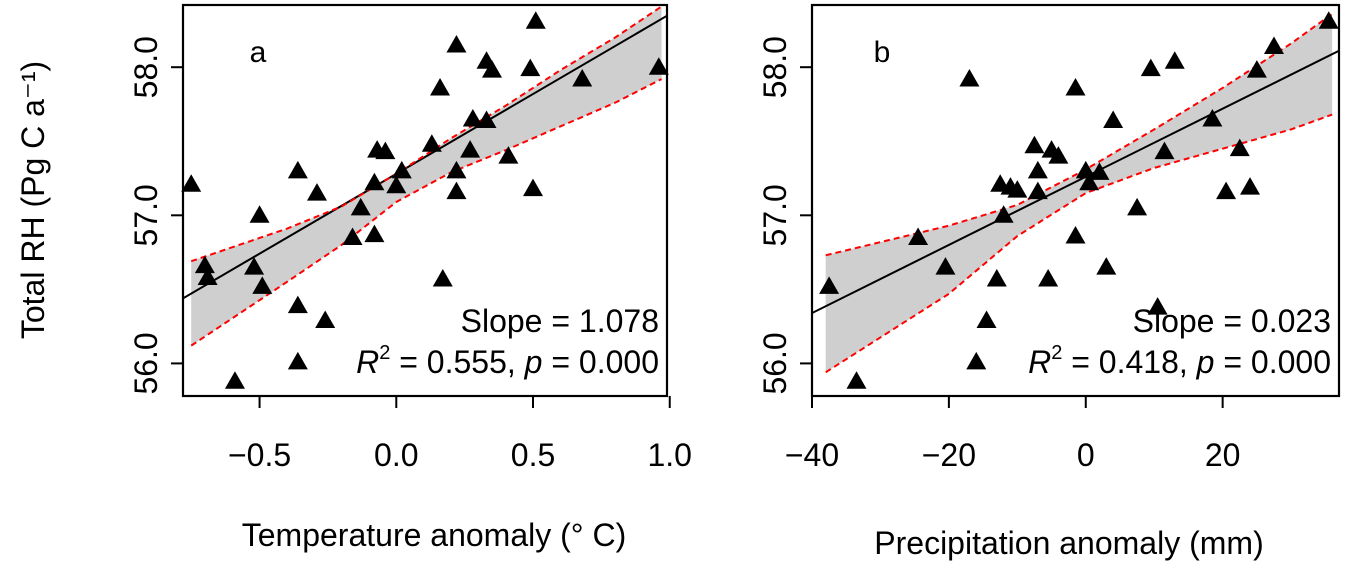 The height and width of the screenshot is (568, 1351). I want to click on x-tick-label: 0.5, so click(533, 455).